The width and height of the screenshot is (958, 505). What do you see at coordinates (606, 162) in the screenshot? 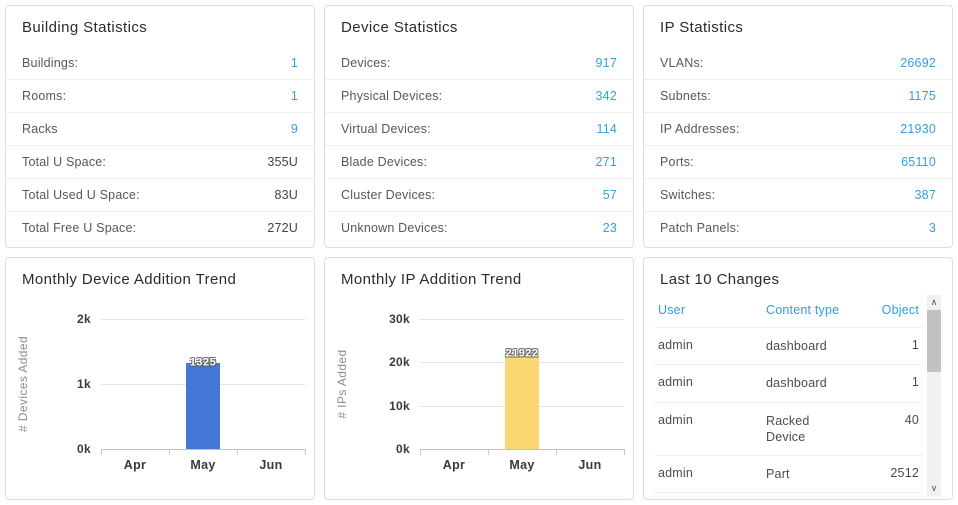
I see `stat-value-link: 271` at bounding box center [606, 162].